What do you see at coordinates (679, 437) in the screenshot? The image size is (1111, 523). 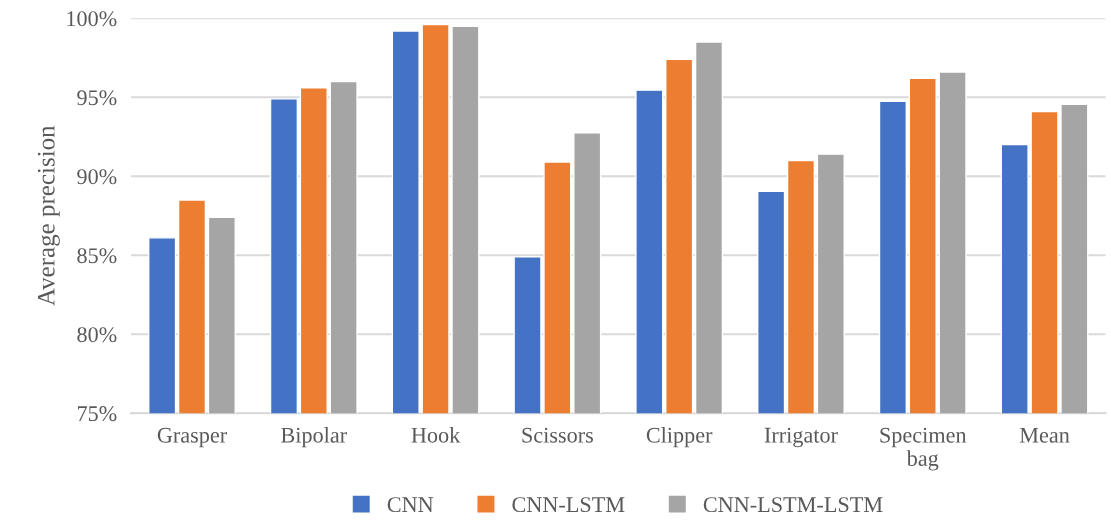 I see `x-tick-label: Clipper` at bounding box center [679, 437].